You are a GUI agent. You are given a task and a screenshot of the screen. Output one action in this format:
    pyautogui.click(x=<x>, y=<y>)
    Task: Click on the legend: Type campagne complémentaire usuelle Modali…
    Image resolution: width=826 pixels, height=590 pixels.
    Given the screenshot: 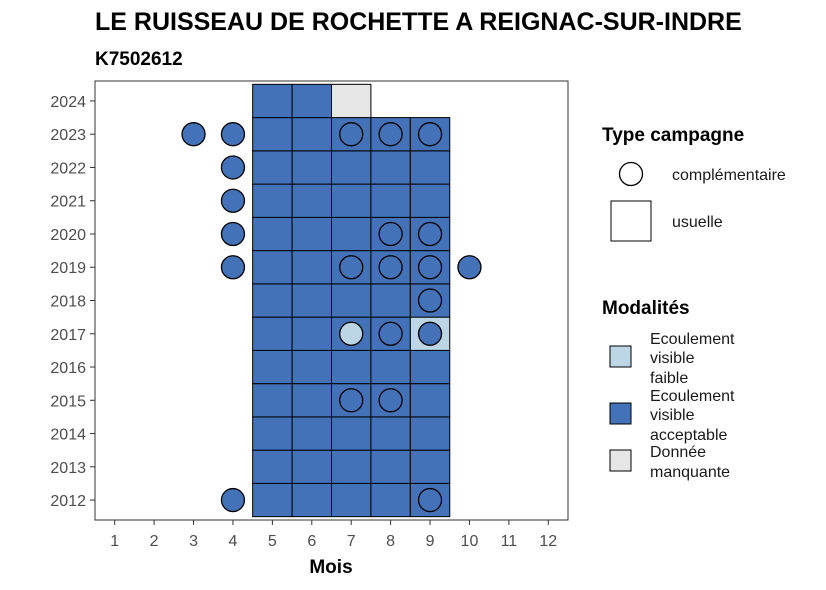 What is the action you would take?
    pyautogui.click(x=694, y=303)
    